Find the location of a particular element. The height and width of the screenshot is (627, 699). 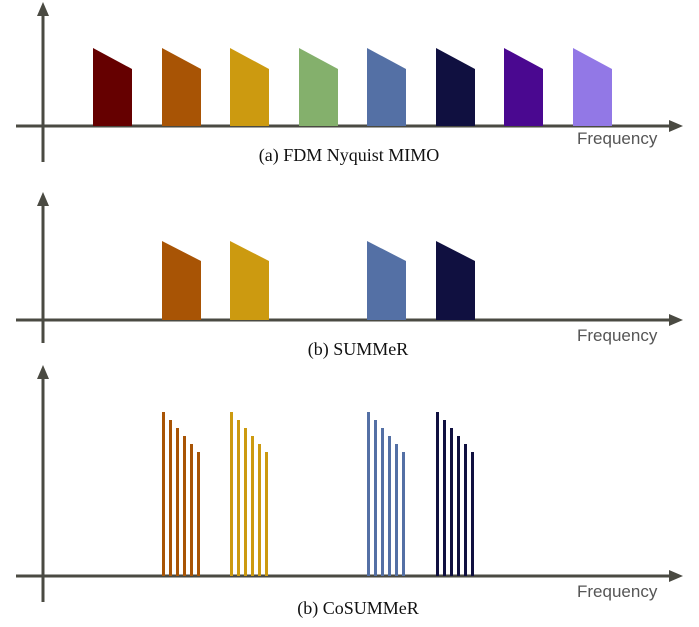

panel-caption: (b) SUMMeR is located at coordinates (358, 349).